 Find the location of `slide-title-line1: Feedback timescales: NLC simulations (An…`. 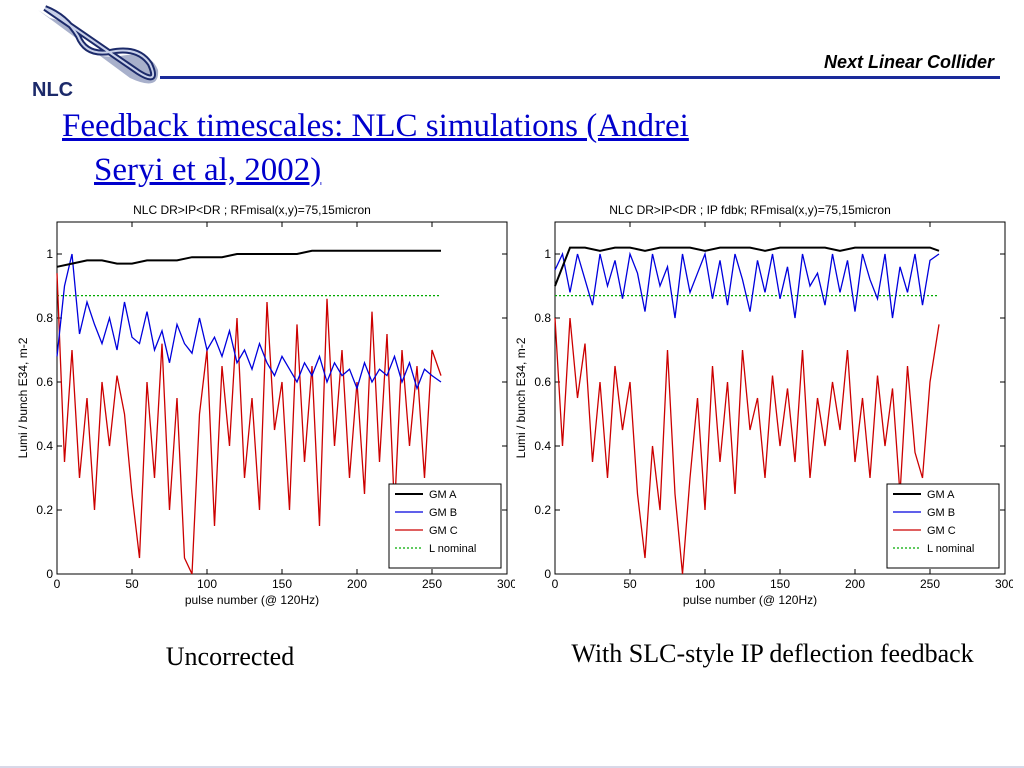

slide-title-line1: Feedback timescales: NLC simulations (An… is located at coordinates (375, 126).